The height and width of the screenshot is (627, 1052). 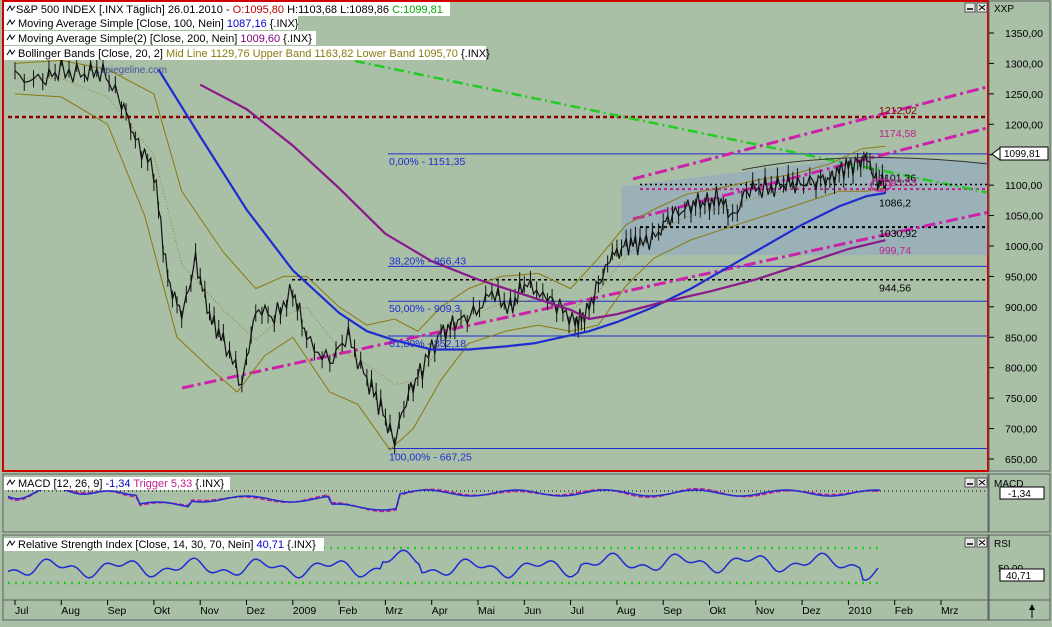 What do you see at coordinates (1021, 369) in the screenshot?
I see `y-tick-label: 800,00` at bounding box center [1021, 369].